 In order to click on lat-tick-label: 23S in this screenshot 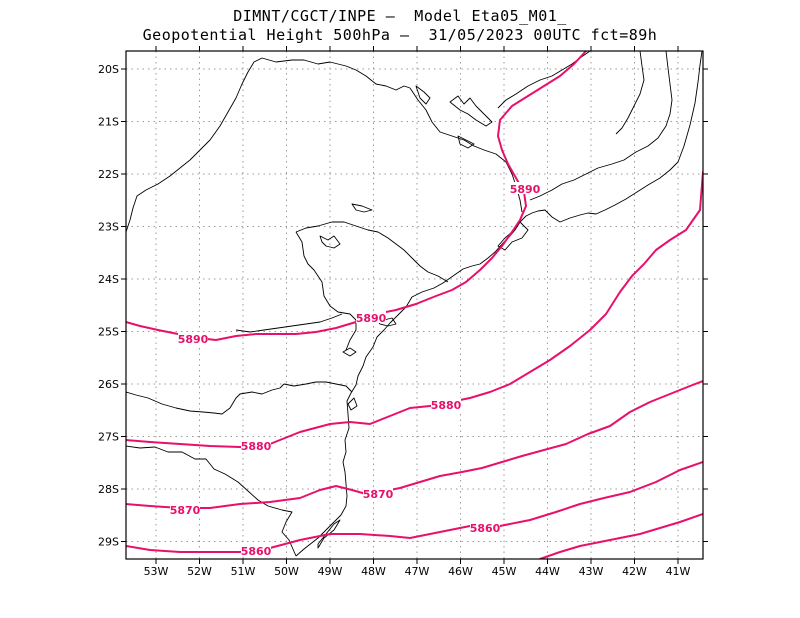, I will do `click(108, 227)`.